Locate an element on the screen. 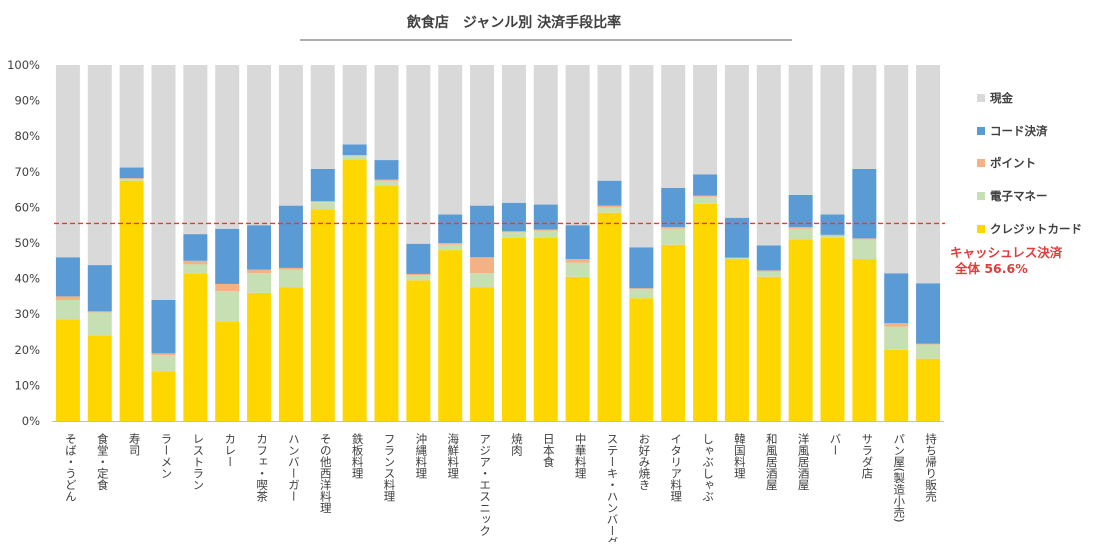 The image size is (1095, 546). y-tick-label: 30% is located at coordinates (27, 314).